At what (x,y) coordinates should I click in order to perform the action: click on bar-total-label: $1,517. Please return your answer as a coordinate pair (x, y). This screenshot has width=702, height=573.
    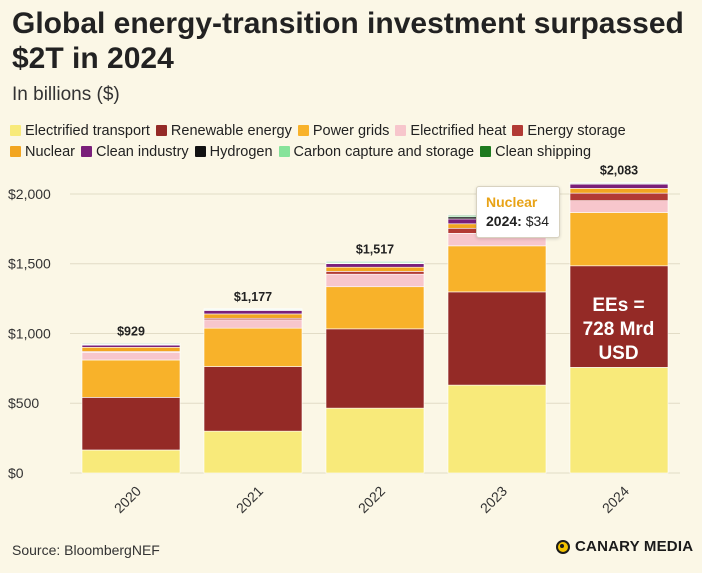
    Looking at the image, I should click on (375, 249).